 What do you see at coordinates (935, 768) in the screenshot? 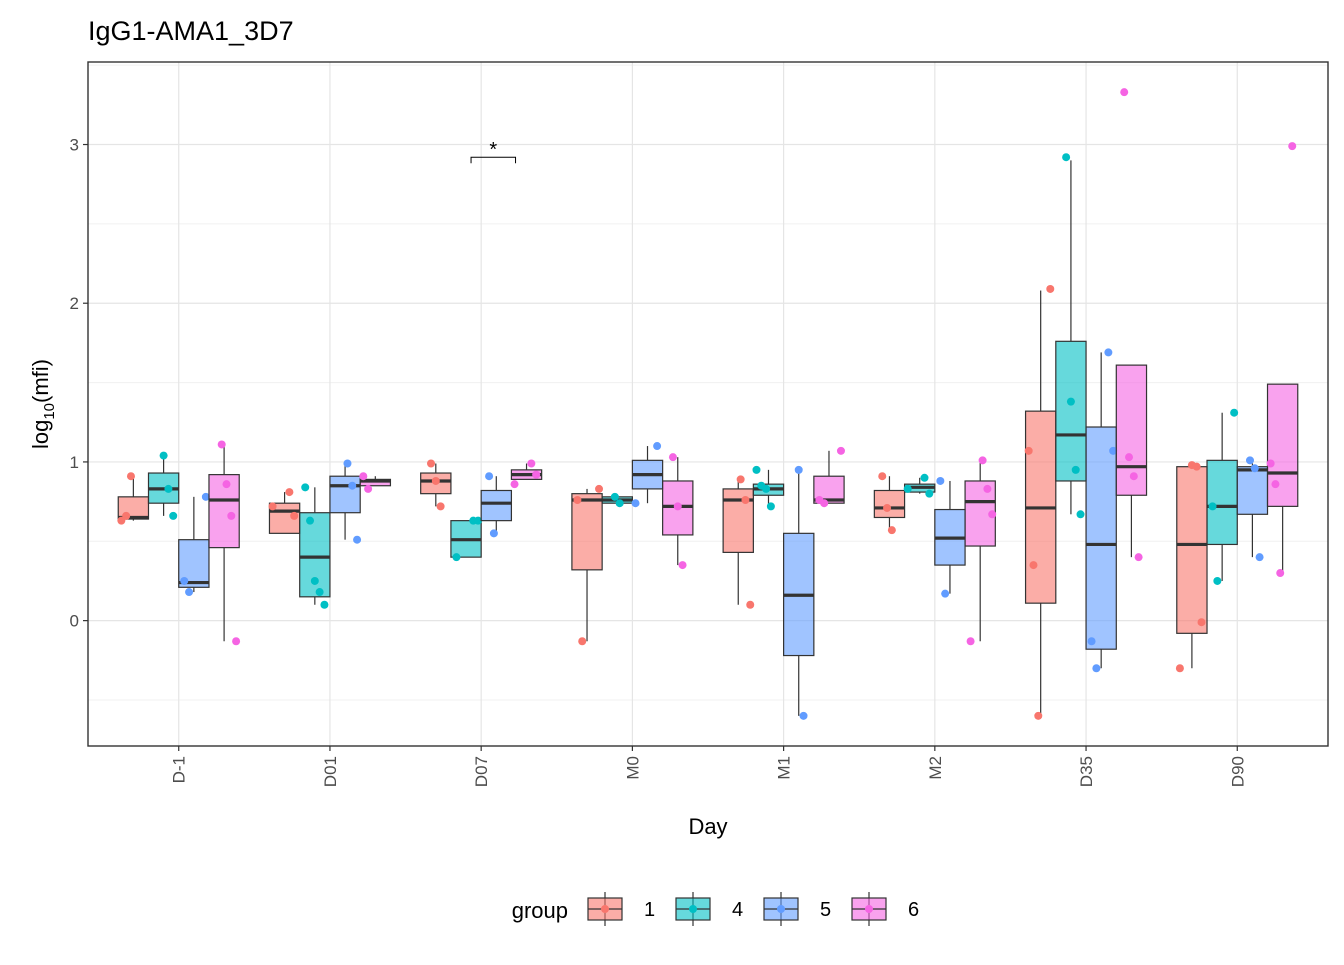
I see `x-tick-label: M2` at bounding box center [935, 768].